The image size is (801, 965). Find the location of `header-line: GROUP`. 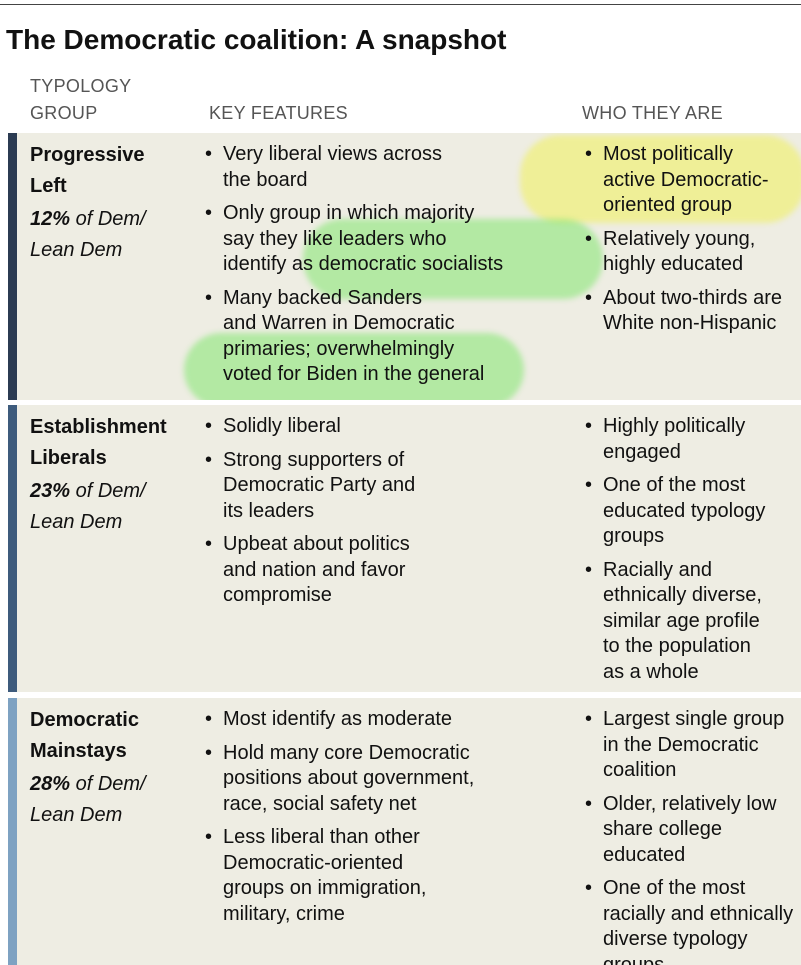

header-line: GROUP is located at coordinates (64, 113).